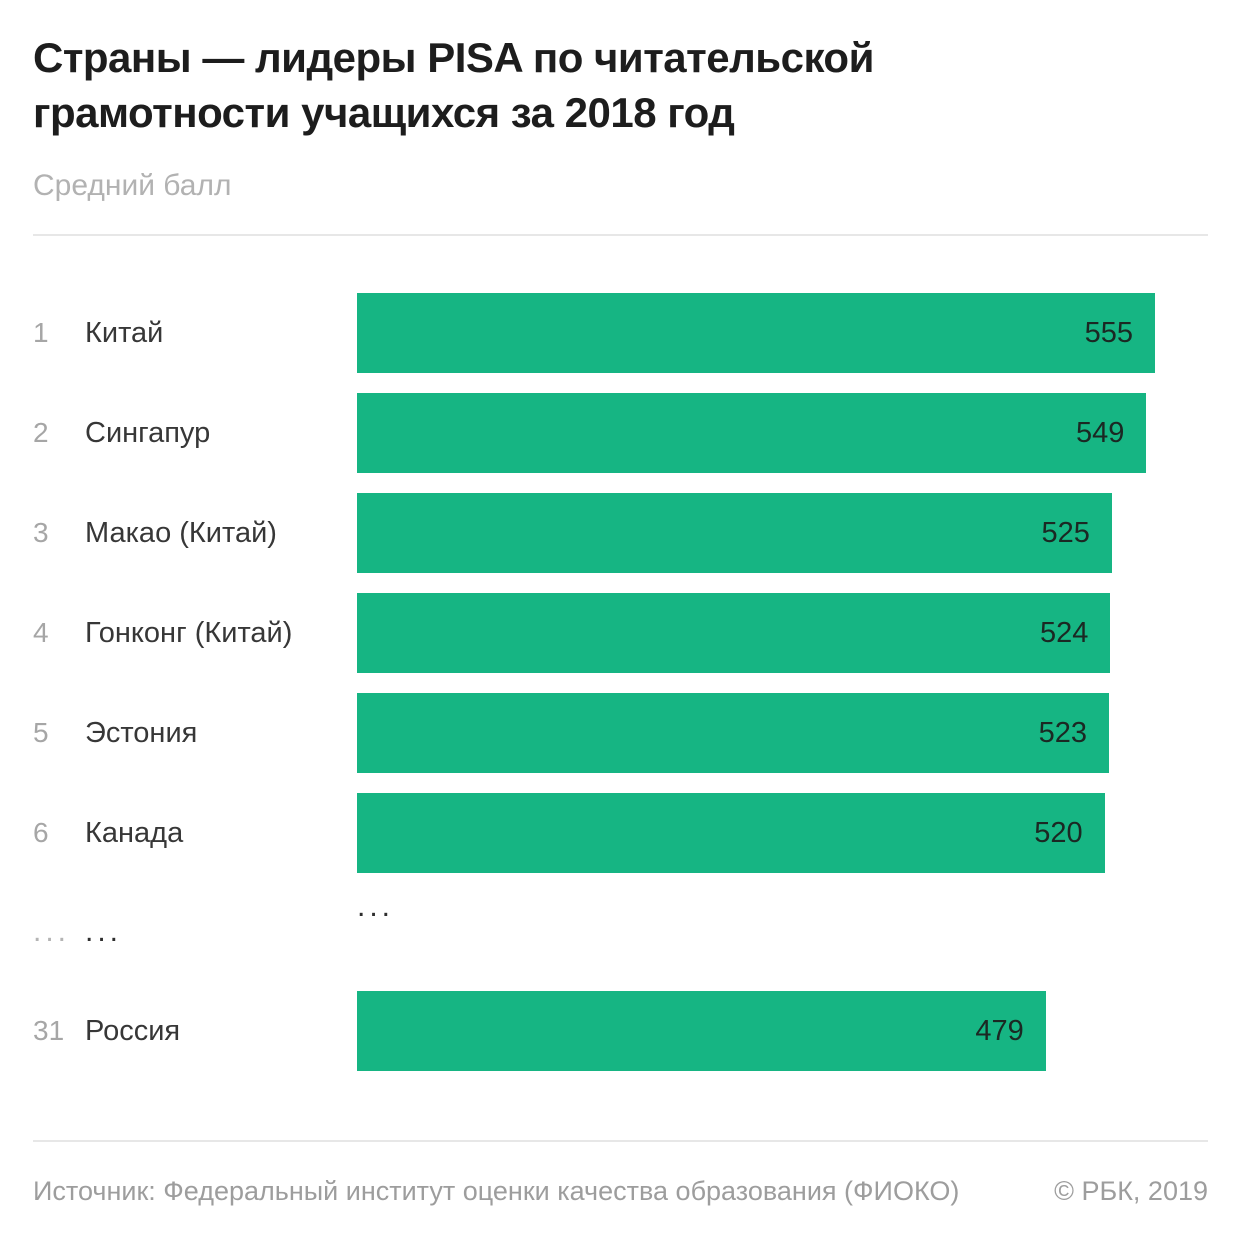 This screenshot has height=1241, width=1241. Describe the element at coordinates (124, 332) in the screenshot. I see `country-label: Китай` at that location.